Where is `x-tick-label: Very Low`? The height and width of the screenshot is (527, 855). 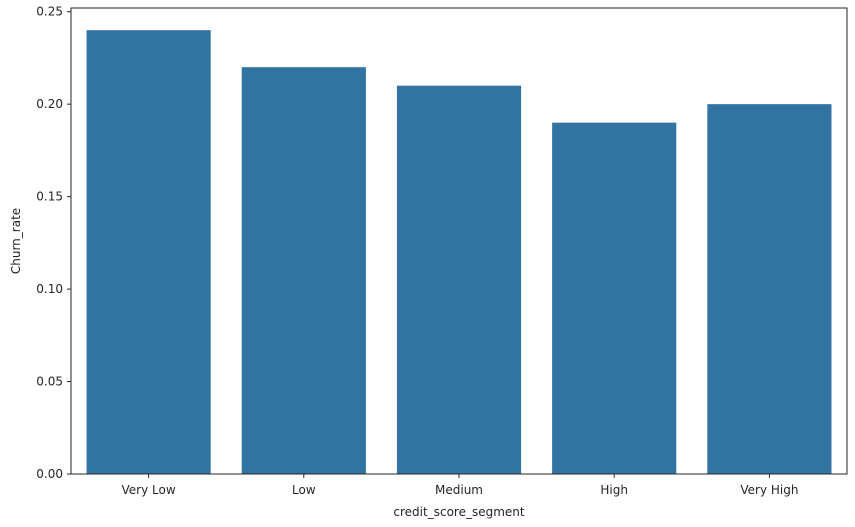
x-tick-label: Very Low is located at coordinates (149, 490).